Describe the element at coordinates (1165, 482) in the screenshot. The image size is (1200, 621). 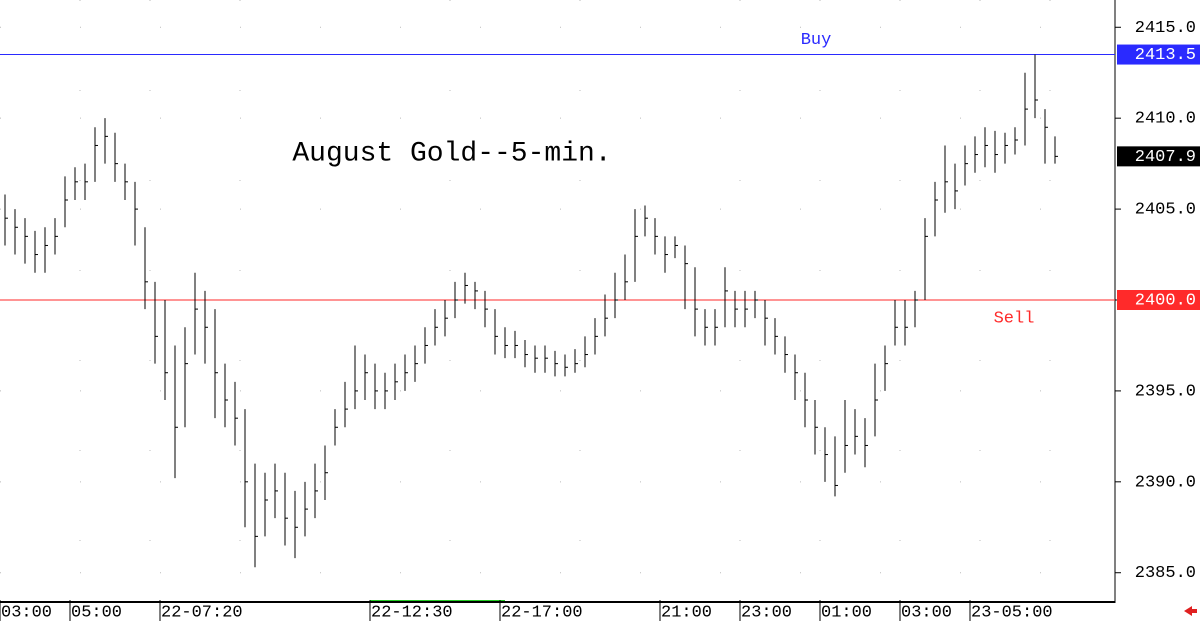
I see `y-tick-label: 2390.0` at that location.